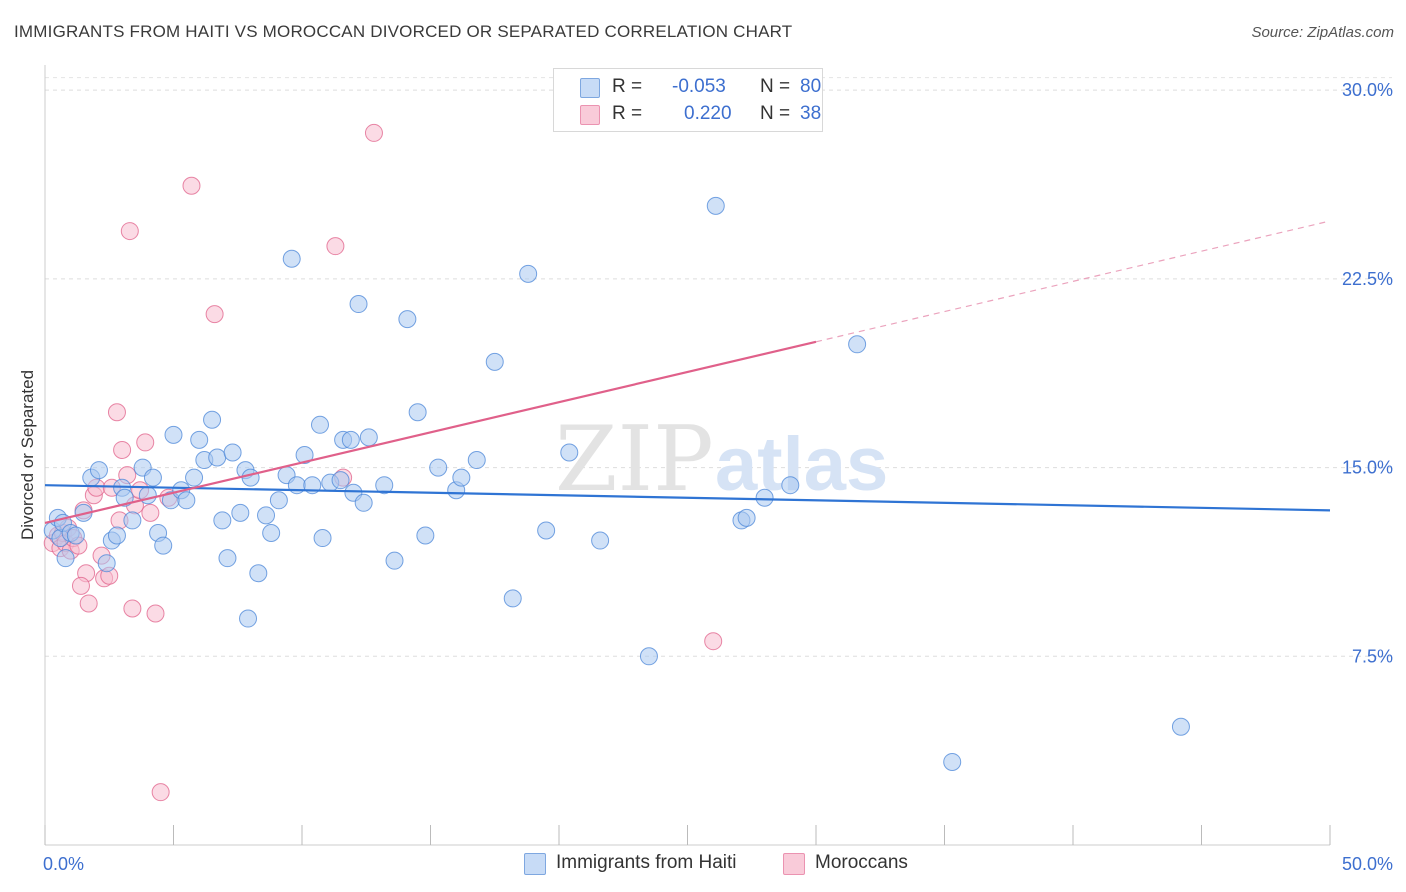 The image size is (1406, 892). I want to click on y-tick-label: 30.0%, so click(1367, 90).